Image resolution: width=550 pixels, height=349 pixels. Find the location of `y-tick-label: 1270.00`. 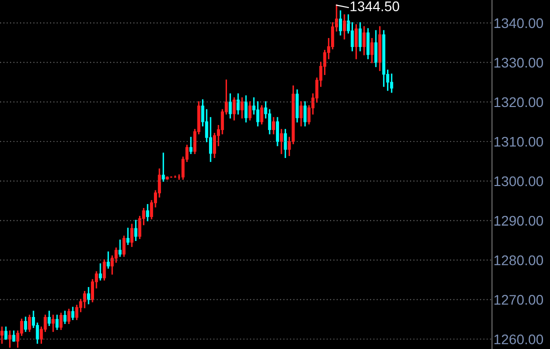

y-tick-label: 1270.00 is located at coordinates (519, 299).